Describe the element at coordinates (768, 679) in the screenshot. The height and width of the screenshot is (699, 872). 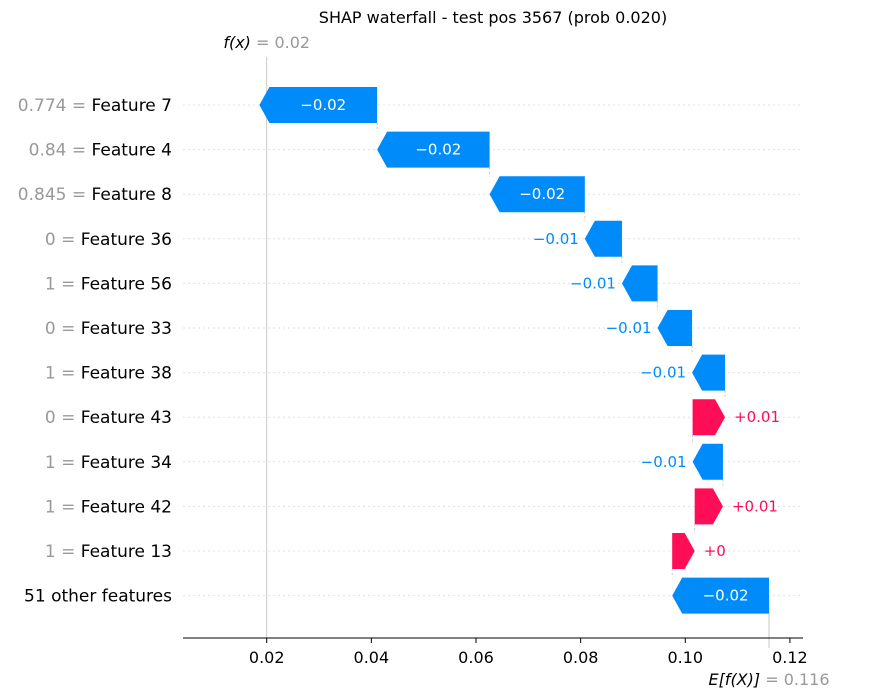
I see `expected-value-annotation: E[f(X)] = 0.116` at that location.